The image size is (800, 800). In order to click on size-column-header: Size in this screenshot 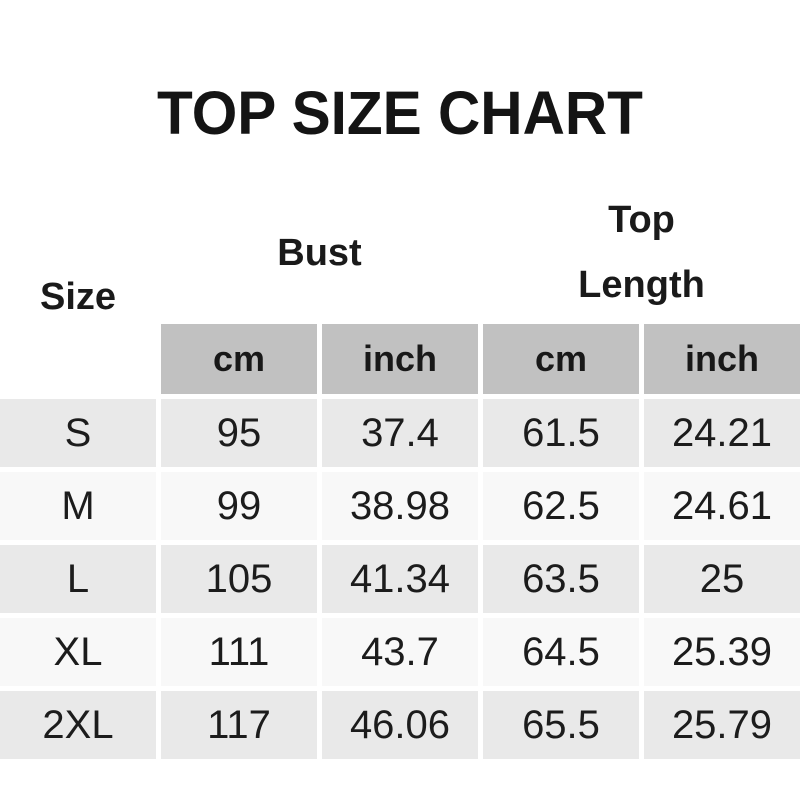, I will do `click(78, 297)`.